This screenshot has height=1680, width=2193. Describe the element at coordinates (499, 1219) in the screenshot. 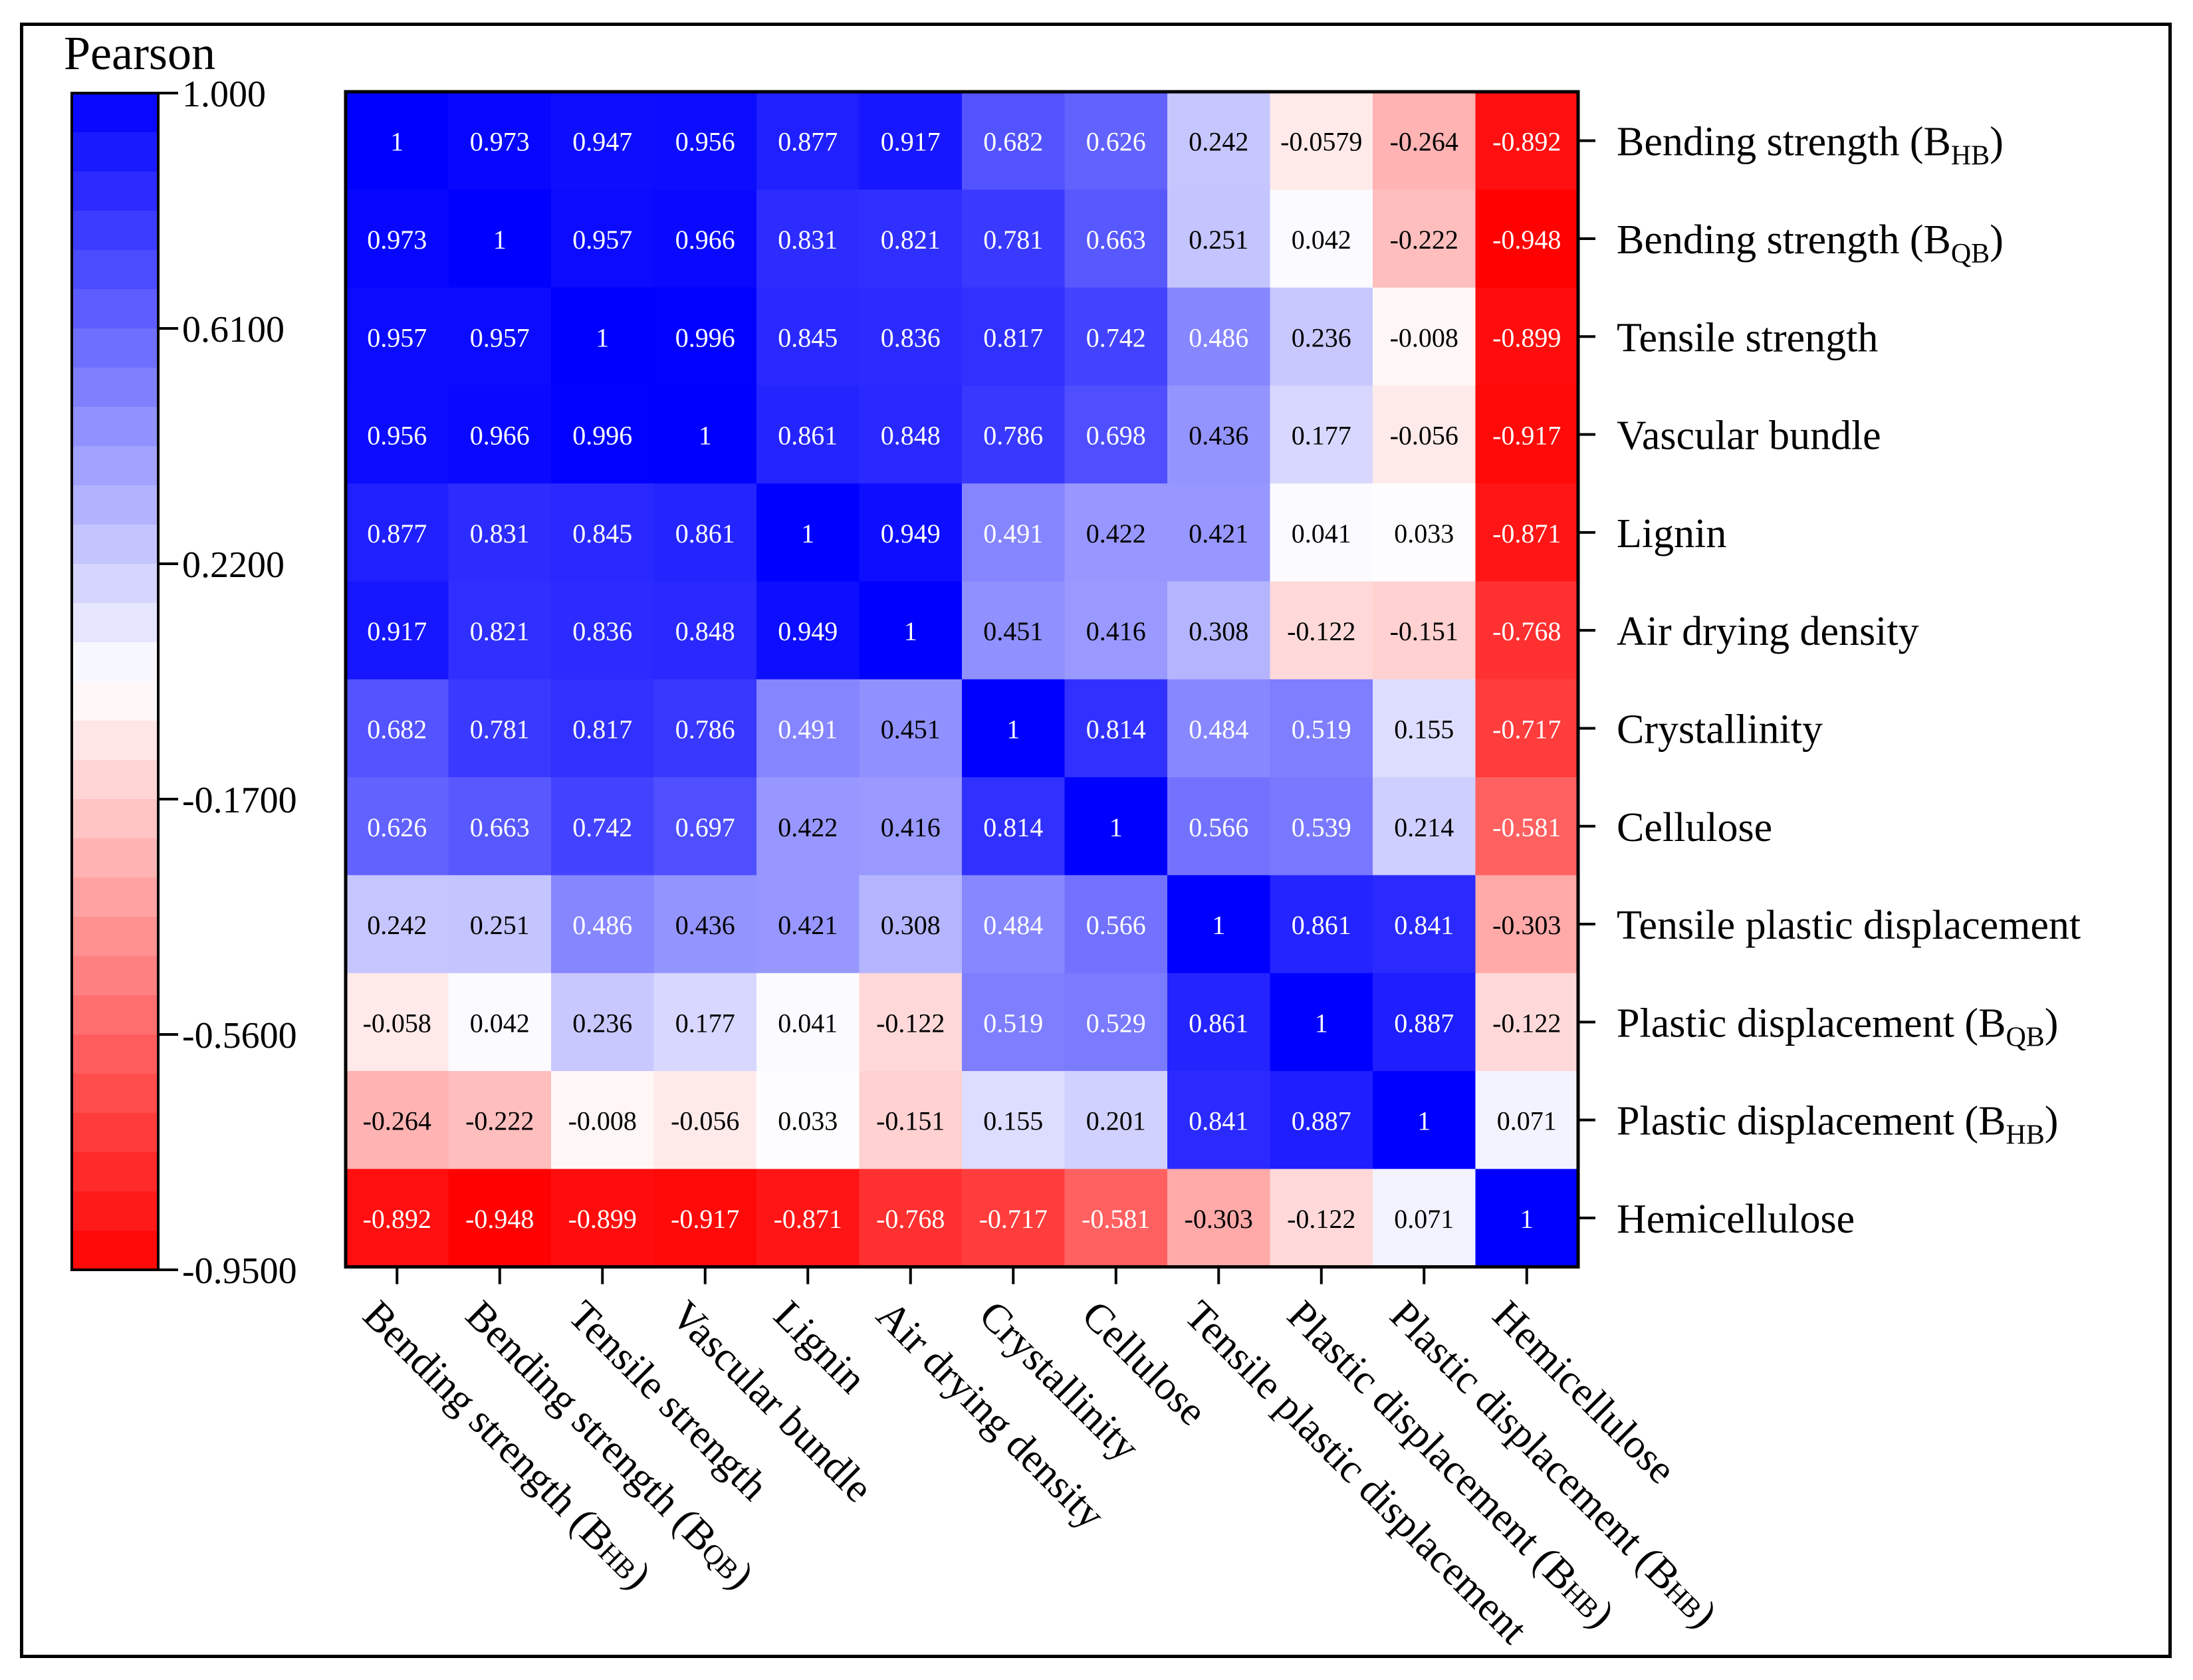

I see `cell-value-label: -0.948` at that location.